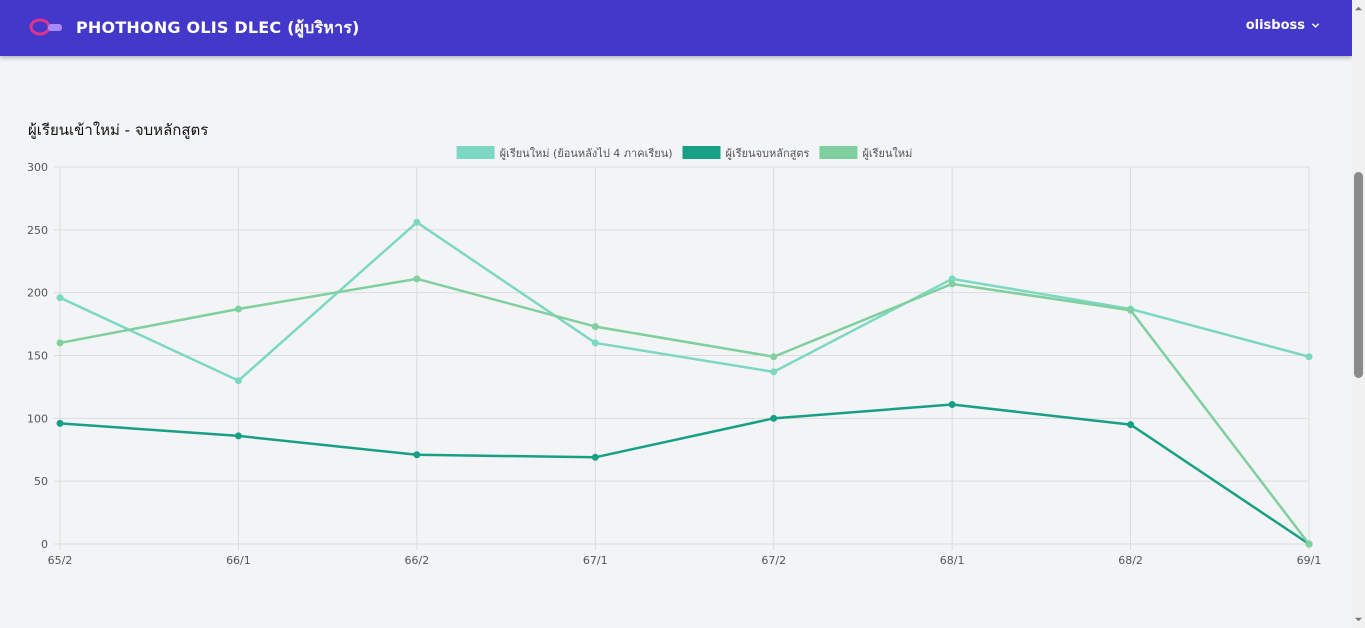 Image resolution: width=1365 pixels, height=628 pixels. Describe the element at coordinates (46, 27) in the screenshot. I see `logo-icon` at that location.